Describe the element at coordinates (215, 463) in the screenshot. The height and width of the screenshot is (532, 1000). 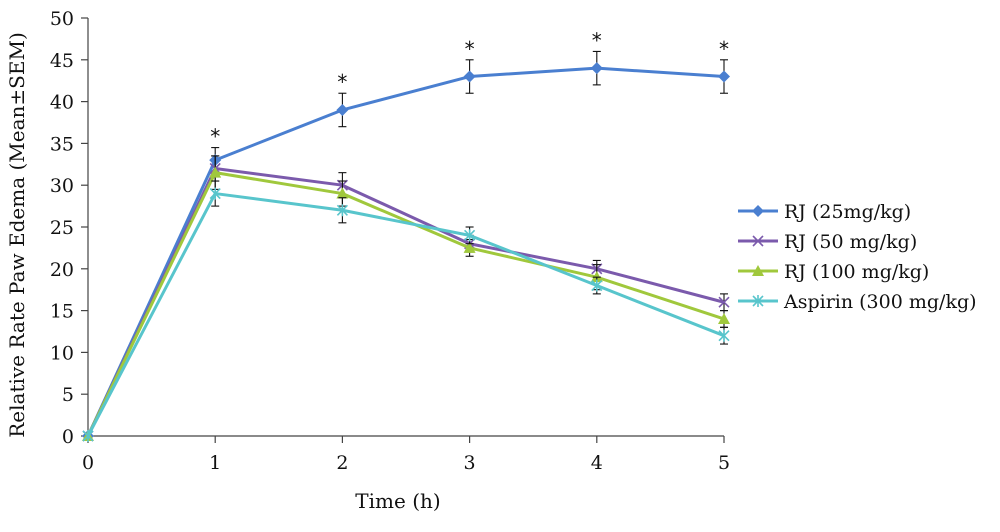
I see `x-tick-label: 1` at that location.